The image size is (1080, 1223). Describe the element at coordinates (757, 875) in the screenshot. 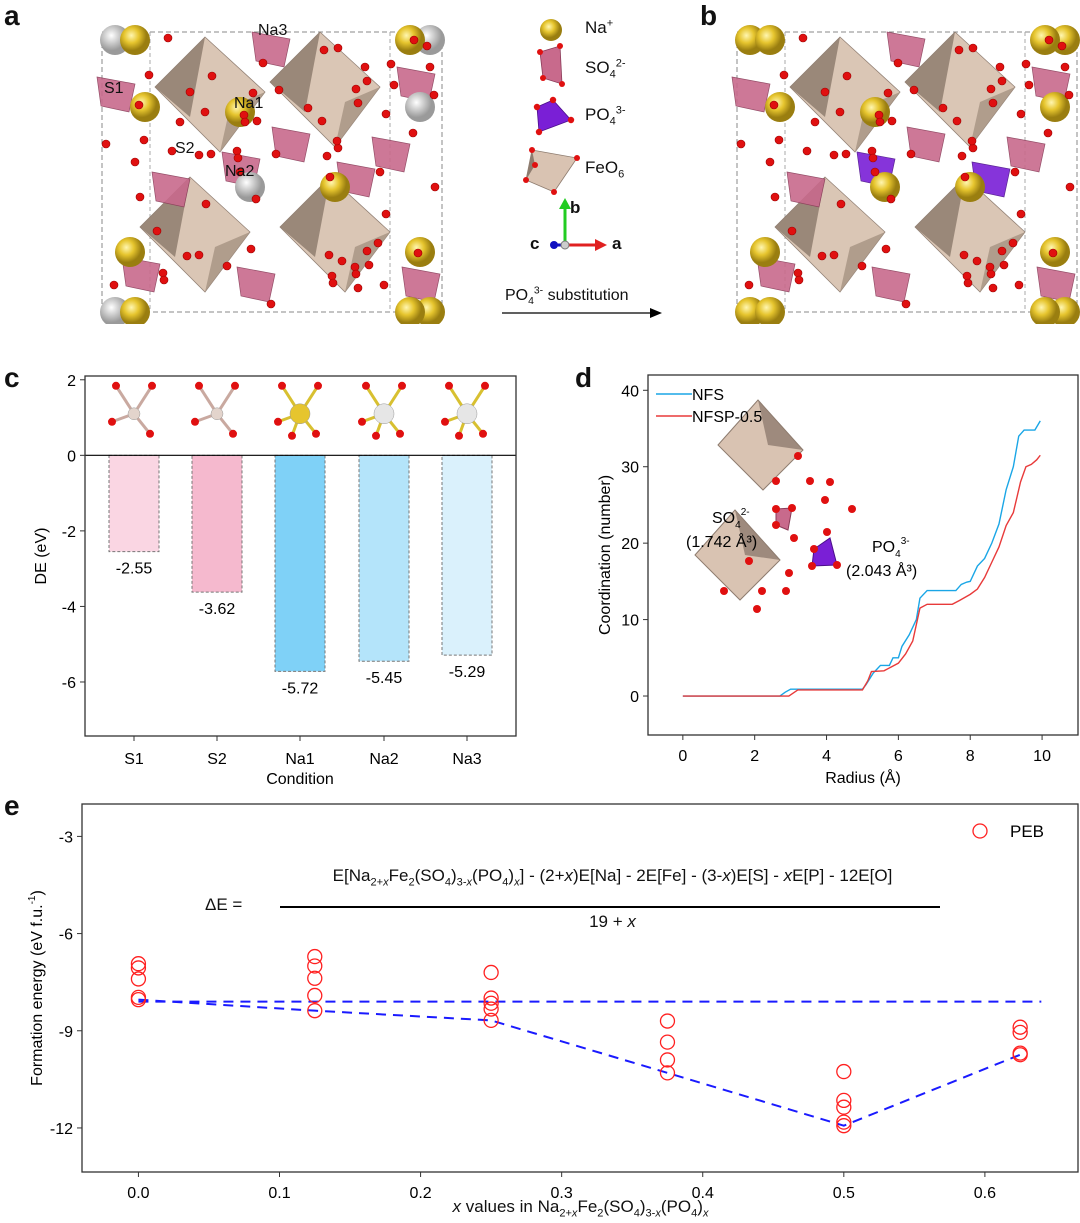

I see `equation-part: )E[S] -` at that location.